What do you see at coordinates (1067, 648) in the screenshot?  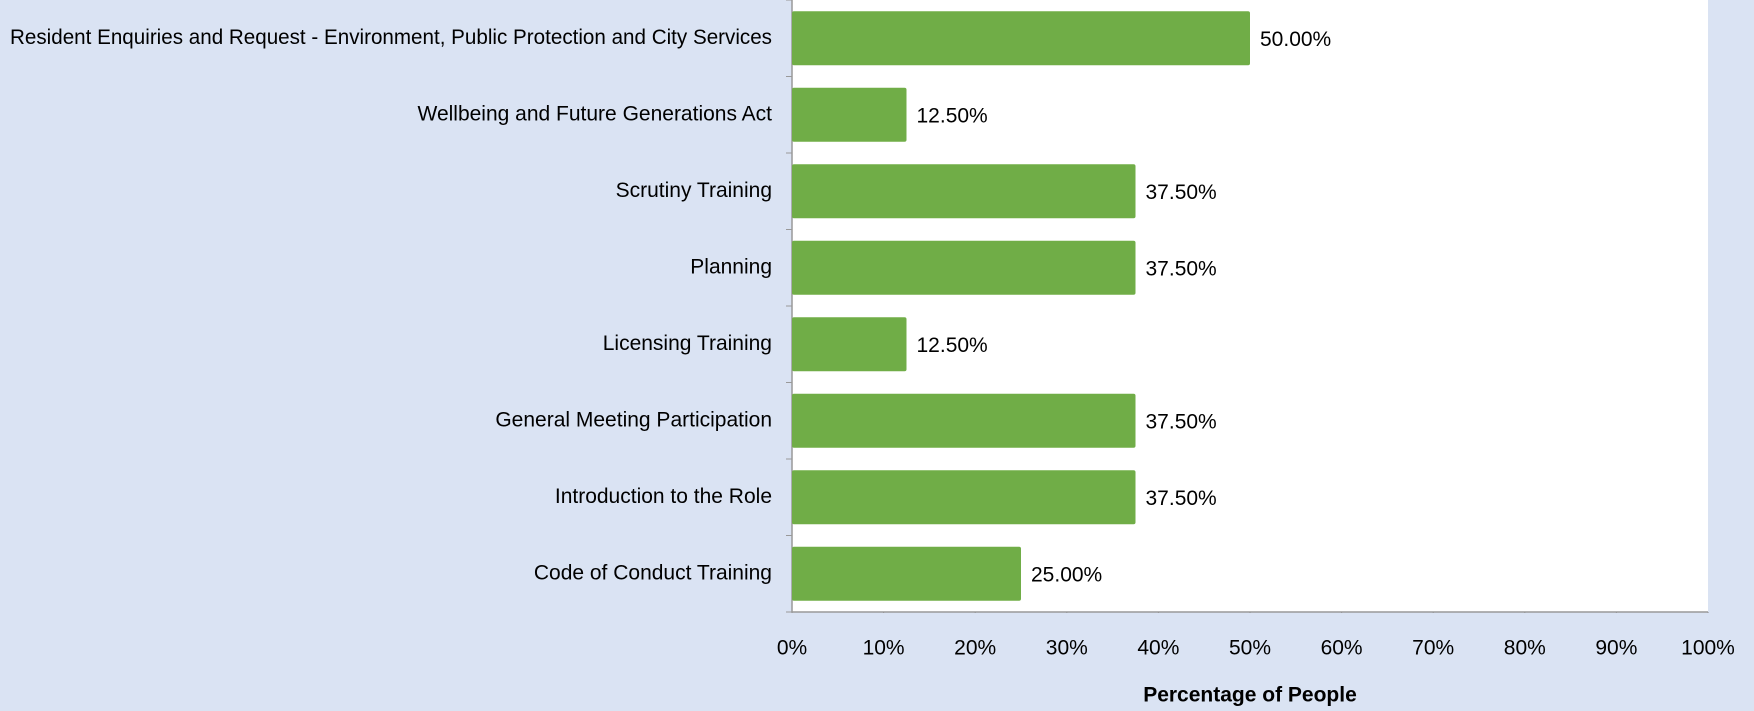 I see `x-tick-label: 30%` at bounding box center [1067, 648].